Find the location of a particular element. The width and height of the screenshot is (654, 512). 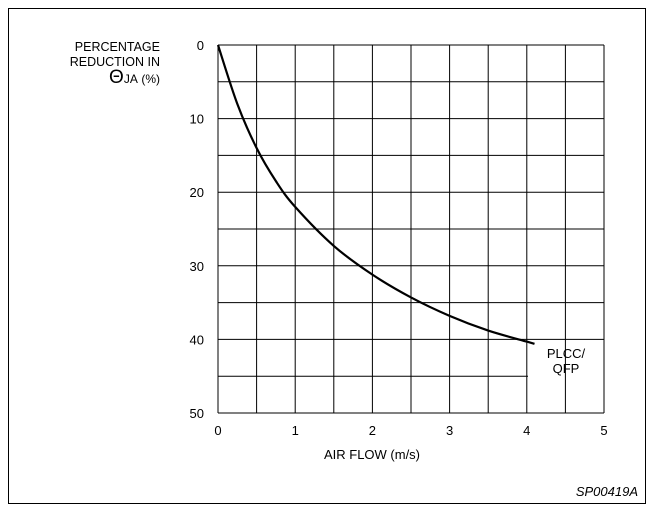

figure-code: SP00419A is located at coordinates (607, 491).